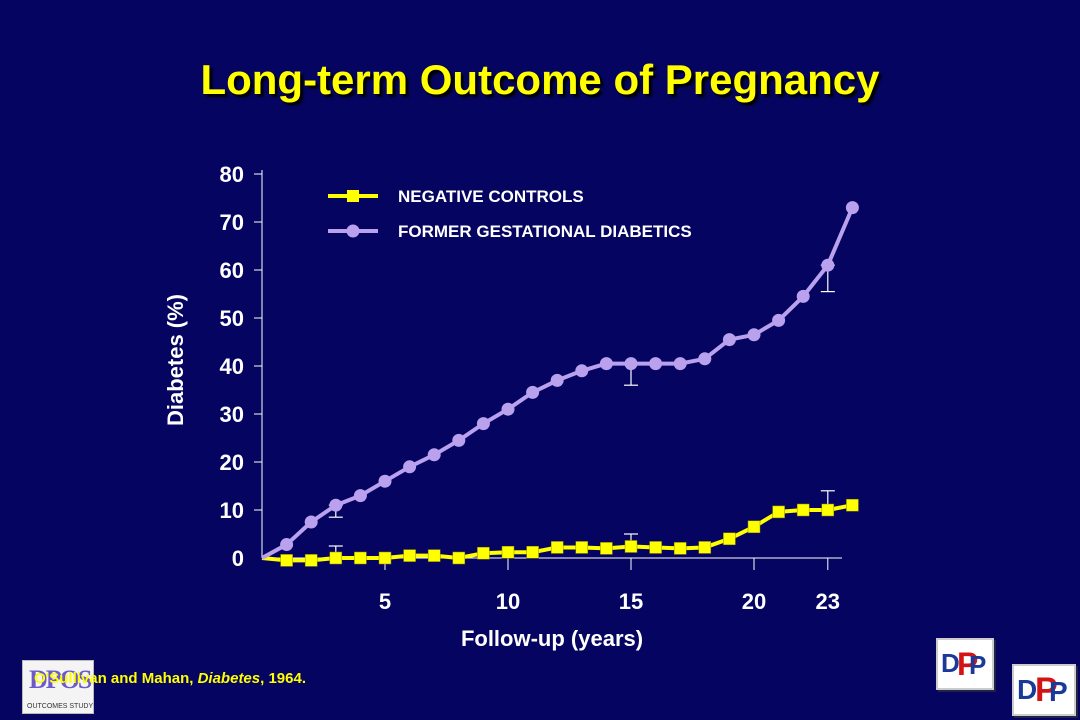 The image size is (1080, 720). What do you see at coordinates (353, 196) in the screenshot?
I see `legend-marker-square` at bounding box center [353, 196].